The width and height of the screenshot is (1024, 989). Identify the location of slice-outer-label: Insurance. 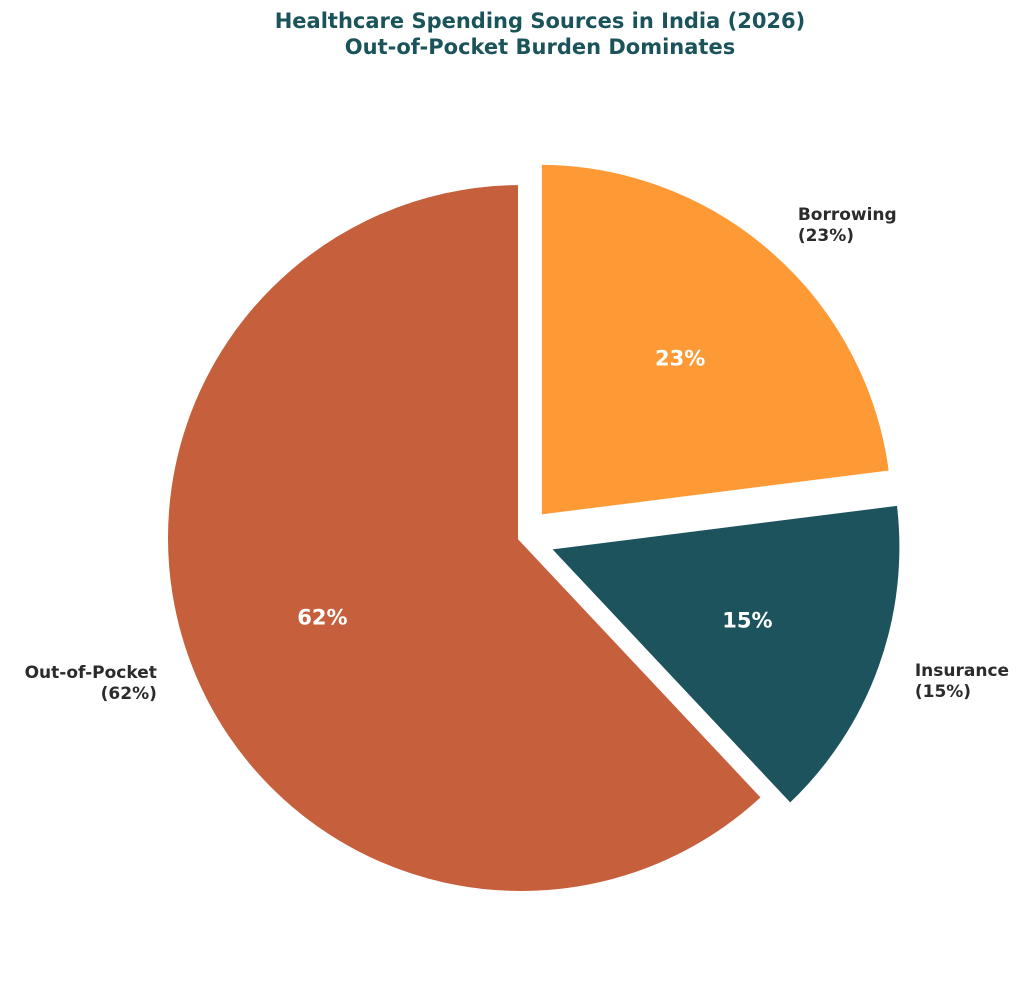
(962, 671).